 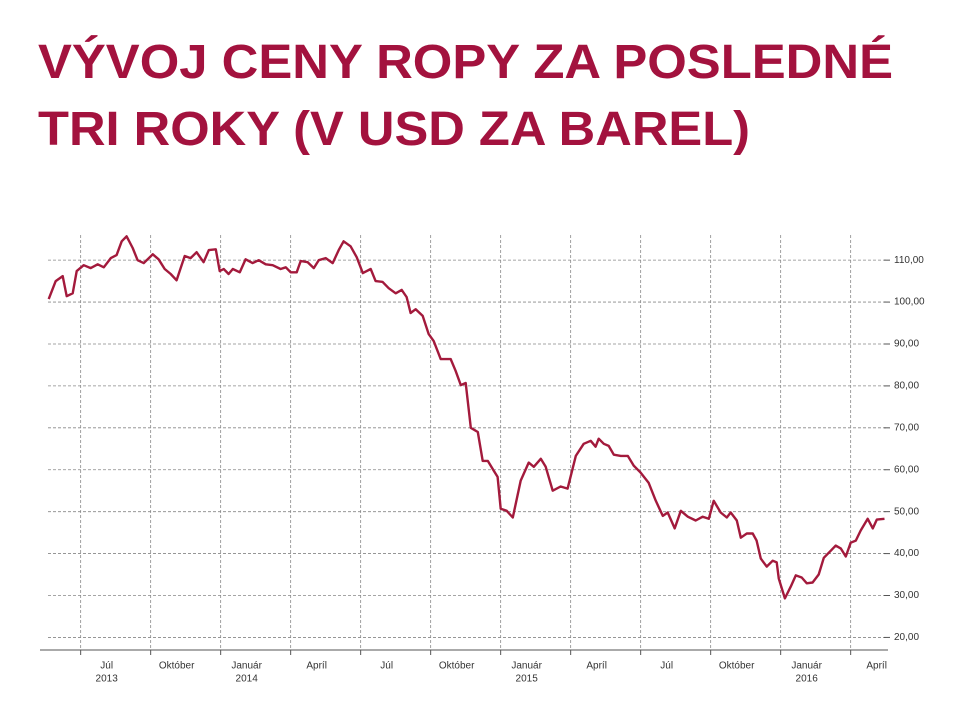 What do you see at coordinates (906, 427) in the screenshot?
I see `y-tick-label: 70,00` at bounding box center [906, 427].